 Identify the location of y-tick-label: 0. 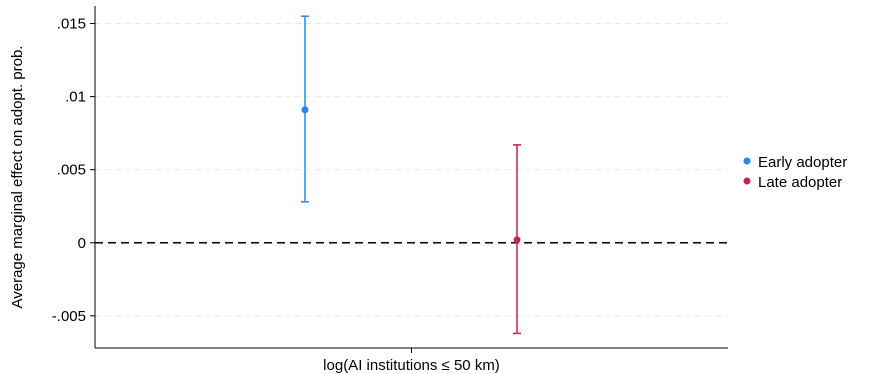
(82, 243).